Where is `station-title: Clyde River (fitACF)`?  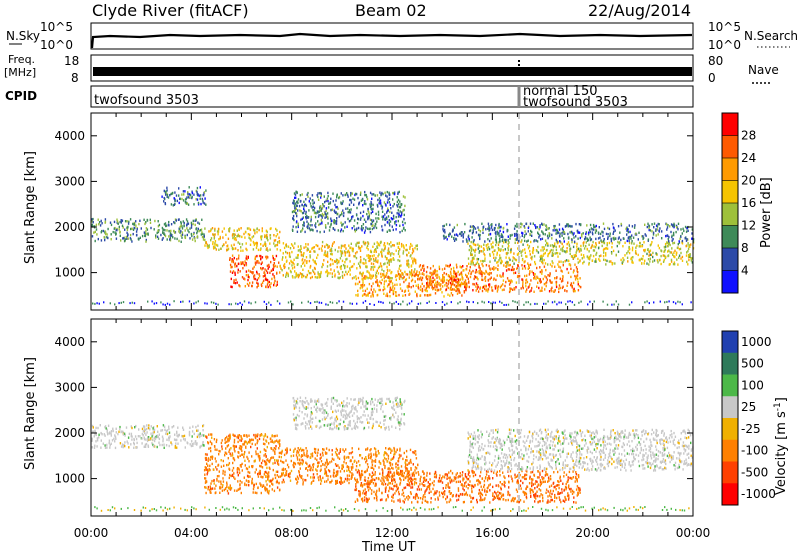
station-title: Clyde River (fitACF) is located at coordinates (170, 10).